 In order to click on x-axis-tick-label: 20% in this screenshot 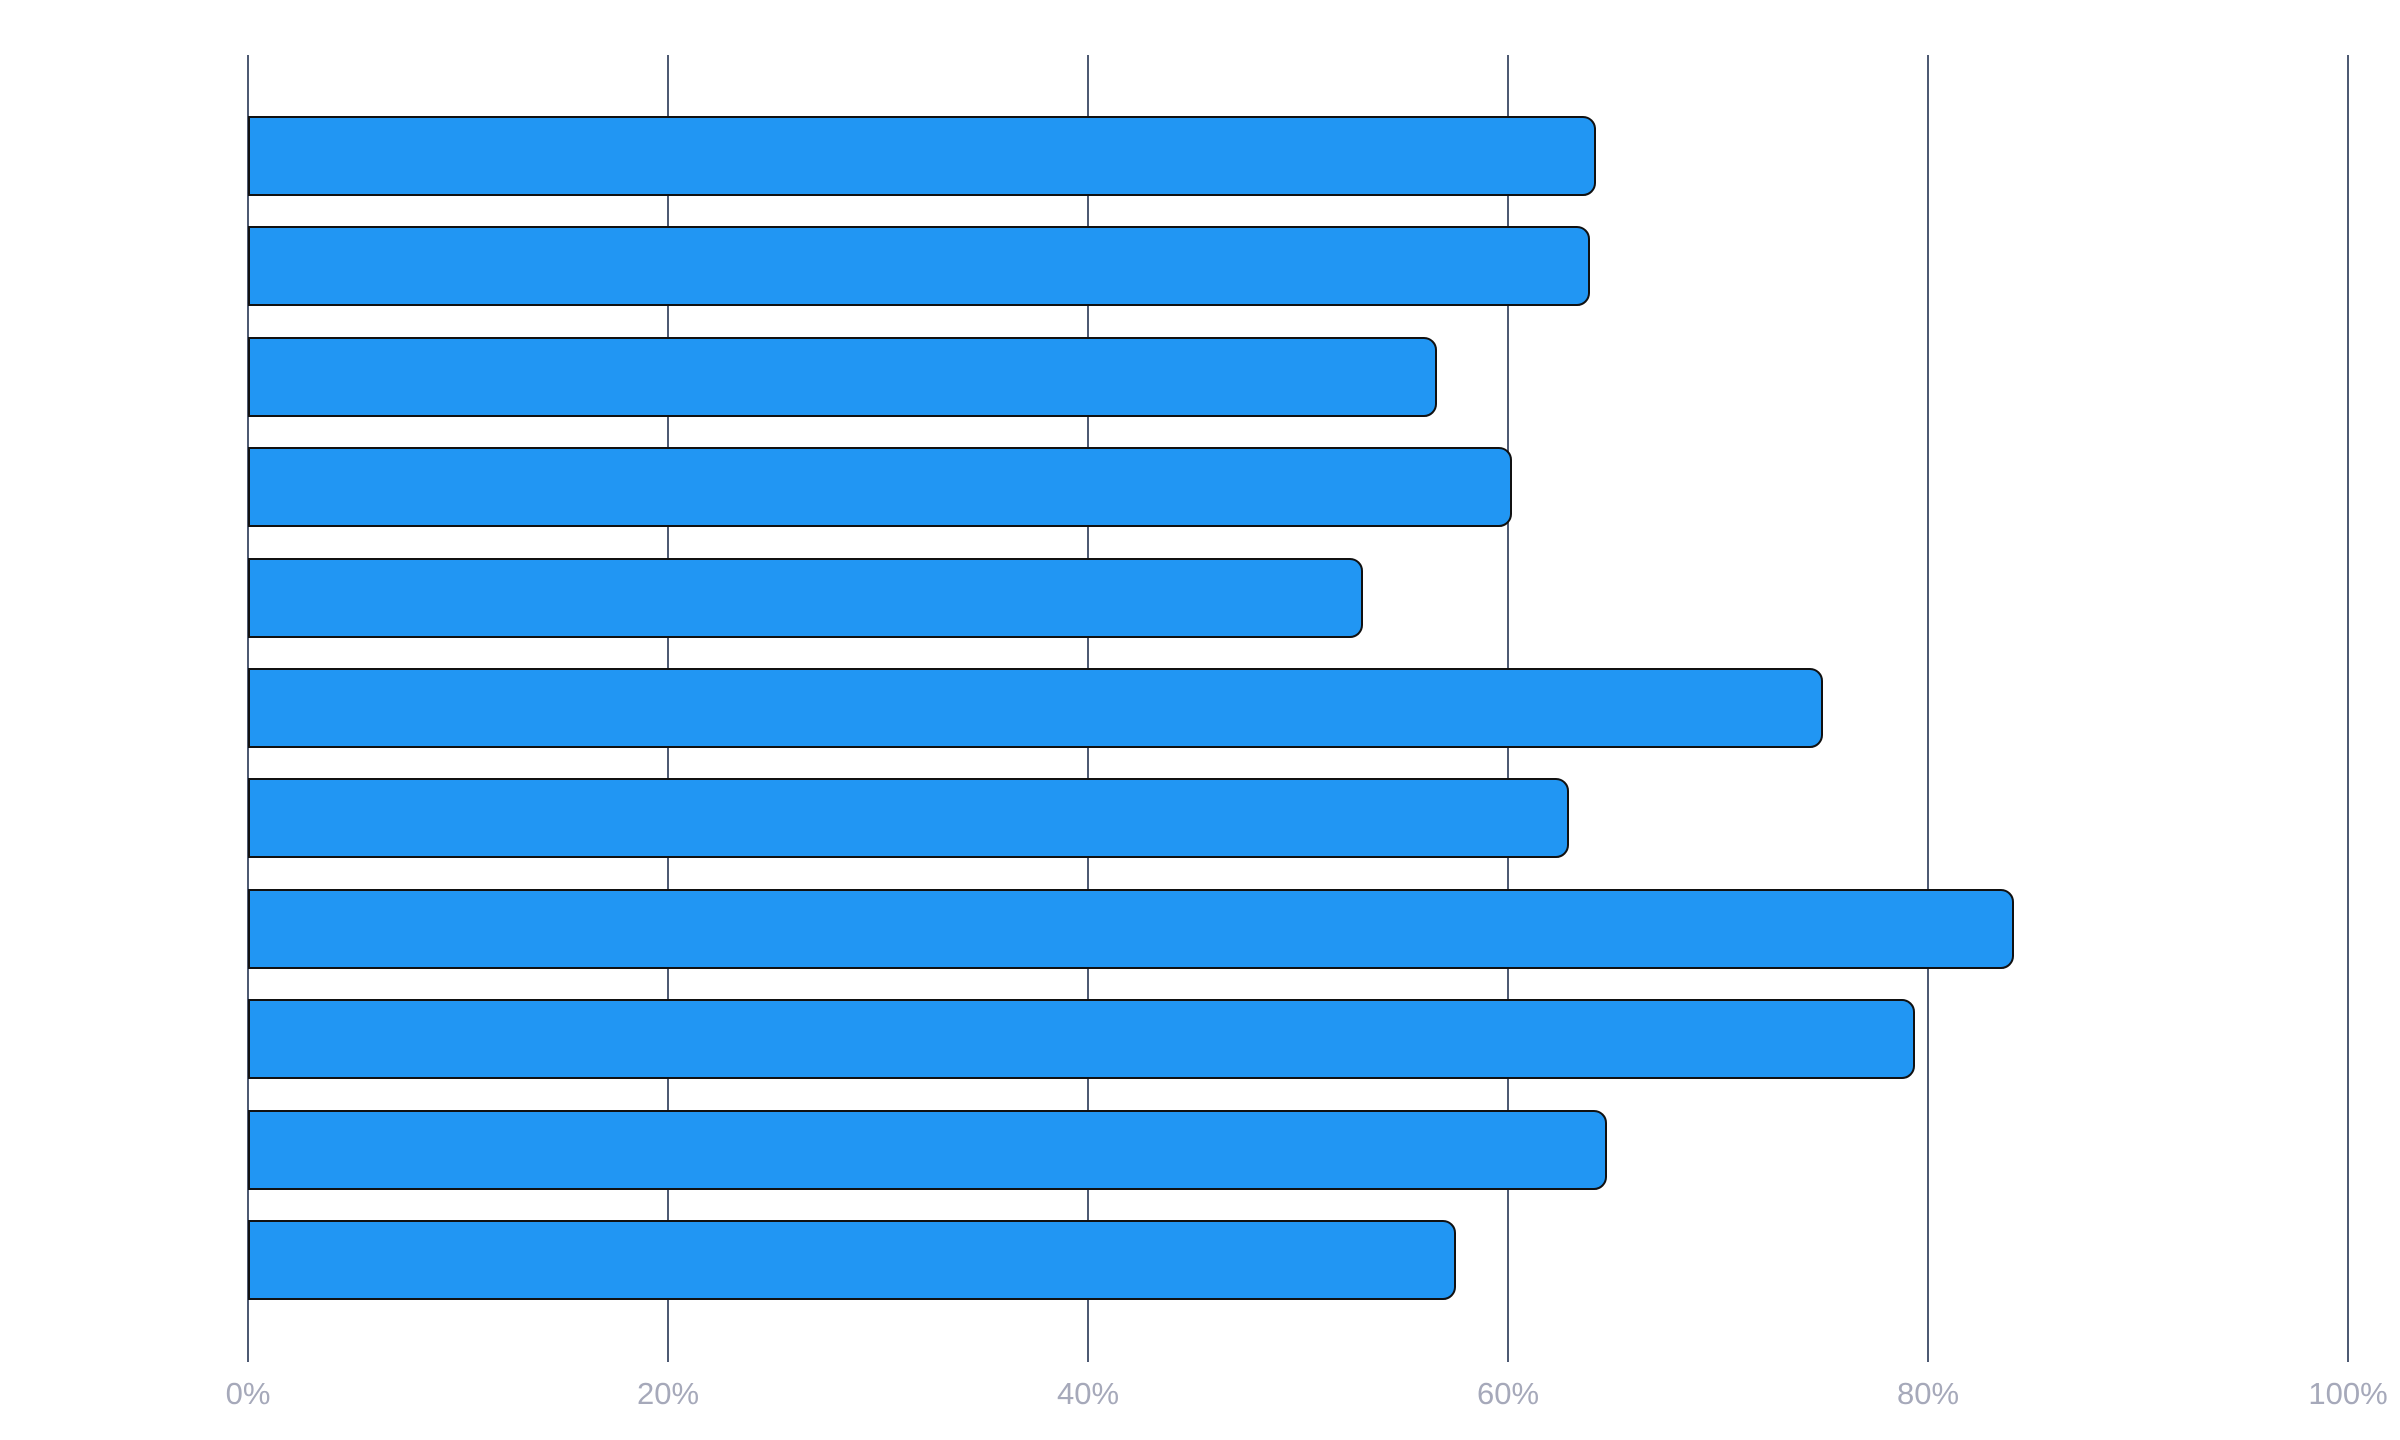, I will do `click(668, 1393)`.